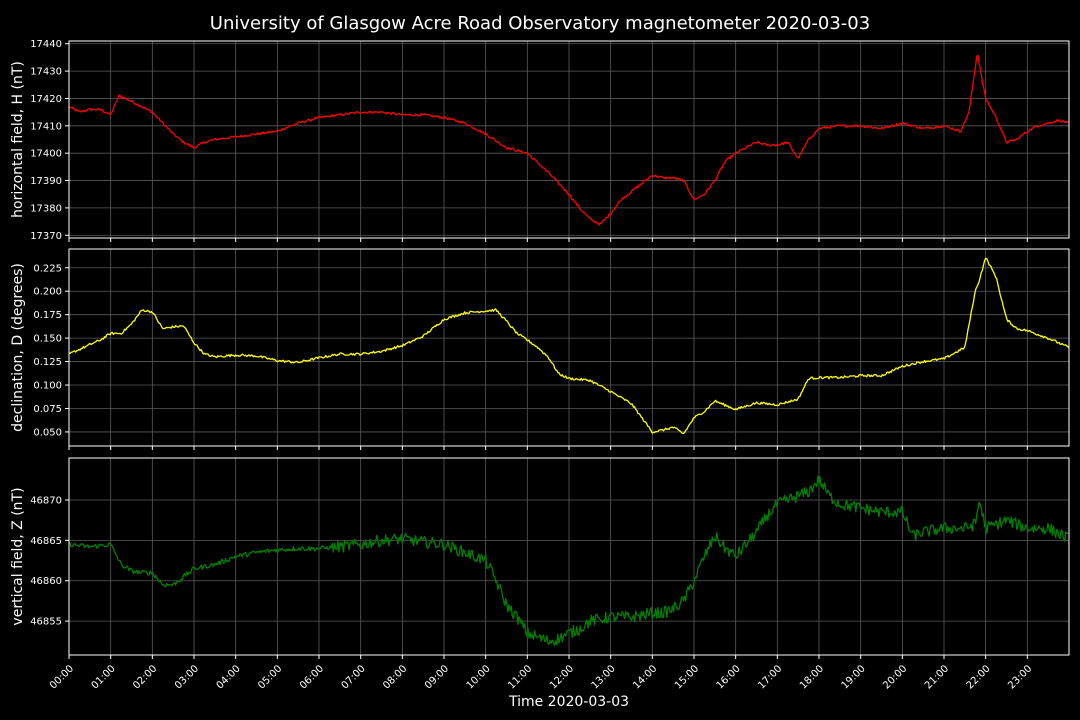 The width and height of the screenshot is (1080, 720). What do you see at coordinates (46, 541) in the screenshot?
I see `y-tick-label: 46865` at bounding box center [46, 541].